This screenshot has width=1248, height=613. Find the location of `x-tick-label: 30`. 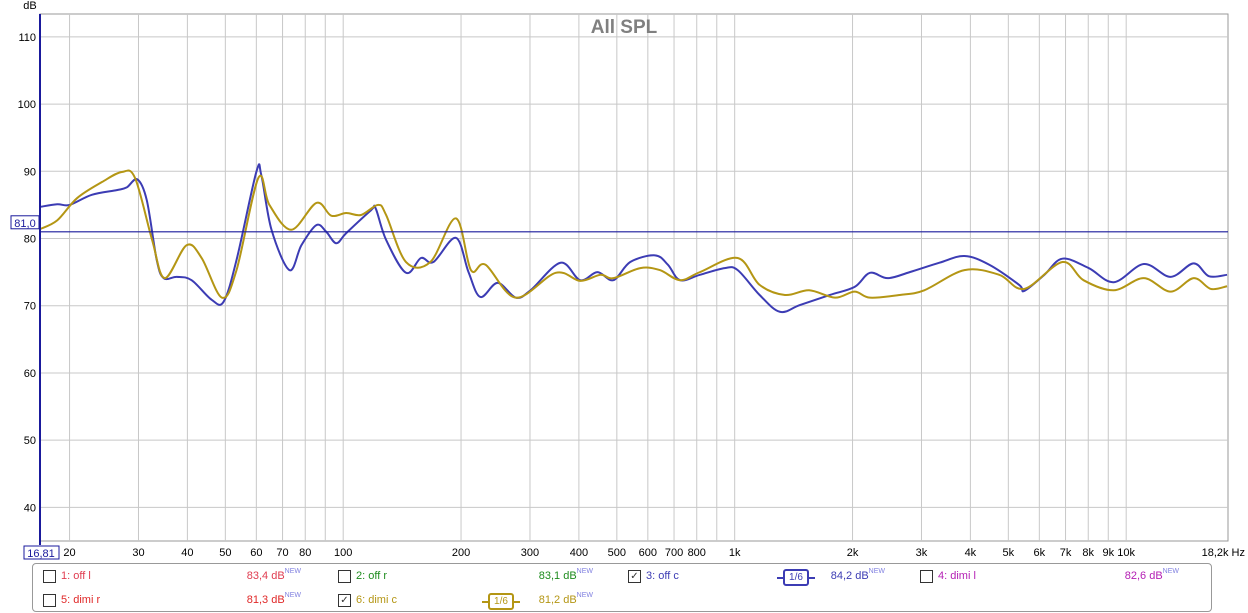

x-tick-label: 30 is located at coordinates (138, 553).